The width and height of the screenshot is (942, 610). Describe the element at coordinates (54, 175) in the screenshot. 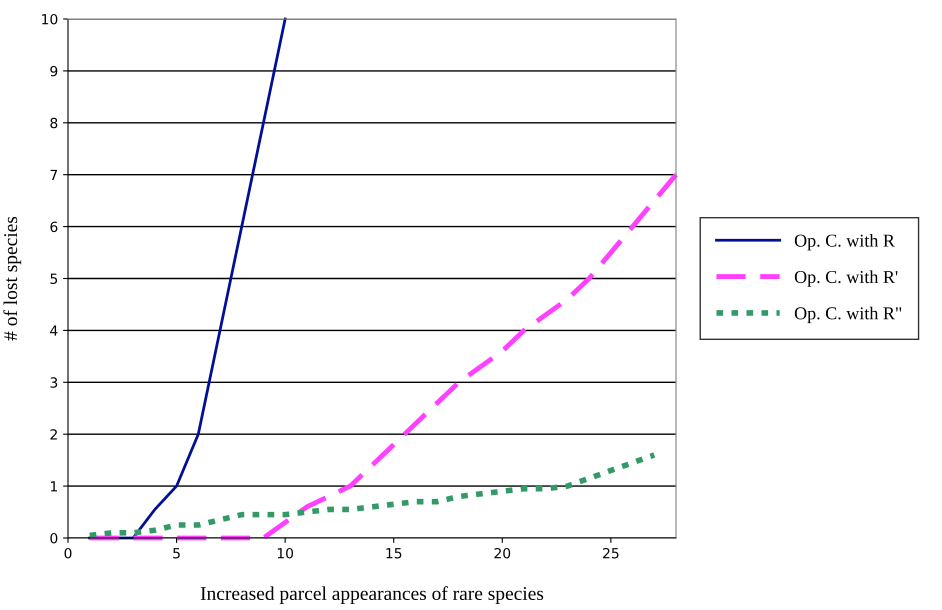

I see `y-tick-label: 7` at that location.